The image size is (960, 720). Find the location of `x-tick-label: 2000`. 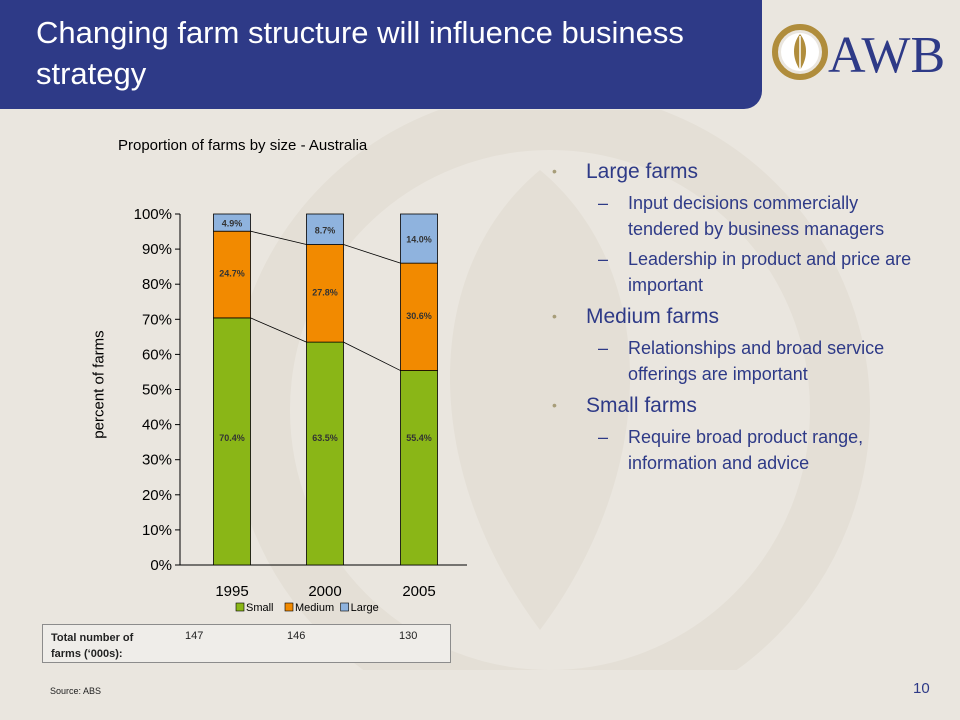

x-tick-label: 2000 is located at coordinates (324, 591).